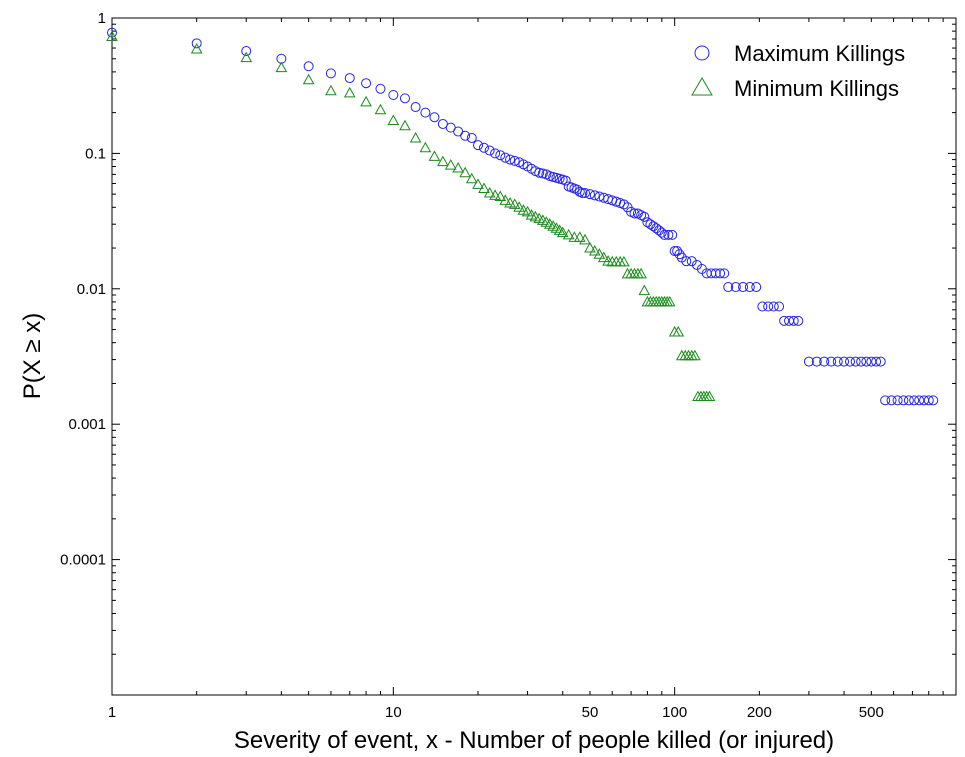 This screenshot has width=965, height=757. What do you see at coordinates (798, 71) in the screenshot?
I see `legend: Maximum Killings Minimum Killings` at bounding box center [798, 71].